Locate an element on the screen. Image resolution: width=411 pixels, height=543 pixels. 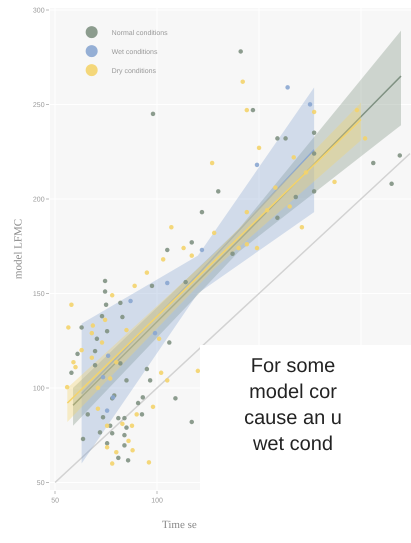
x-axis-title: Time se is located at coordinates (179, 525).